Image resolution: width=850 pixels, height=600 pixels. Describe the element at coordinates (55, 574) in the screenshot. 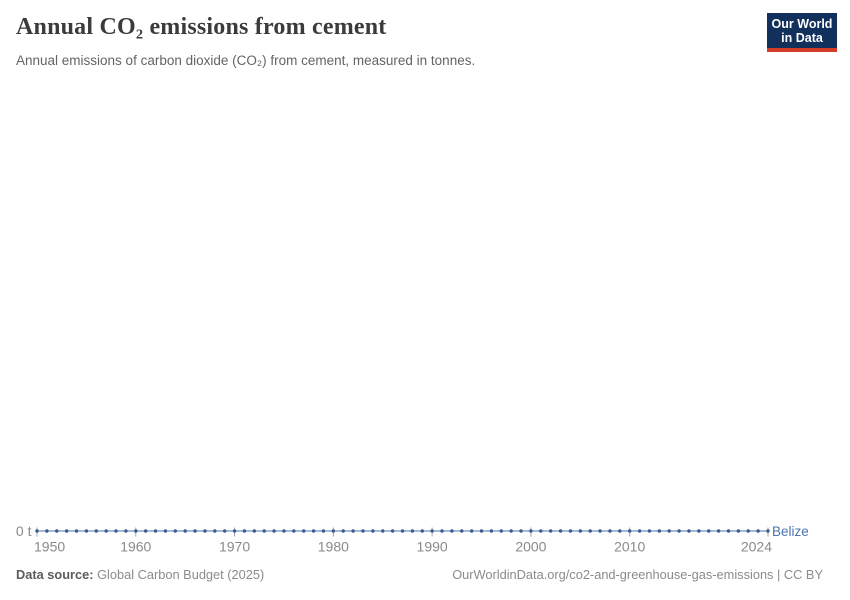

I see `data-source-label: Data source:` at that location.